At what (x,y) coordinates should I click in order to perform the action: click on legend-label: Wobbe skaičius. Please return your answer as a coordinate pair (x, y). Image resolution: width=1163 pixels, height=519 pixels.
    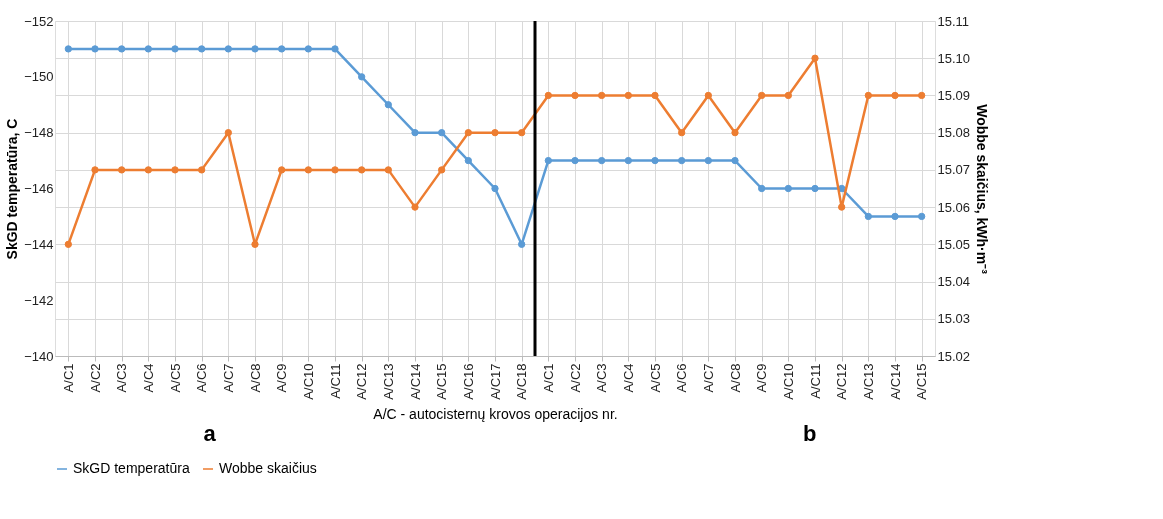
    Looking at the image, I should click on (268, 468).